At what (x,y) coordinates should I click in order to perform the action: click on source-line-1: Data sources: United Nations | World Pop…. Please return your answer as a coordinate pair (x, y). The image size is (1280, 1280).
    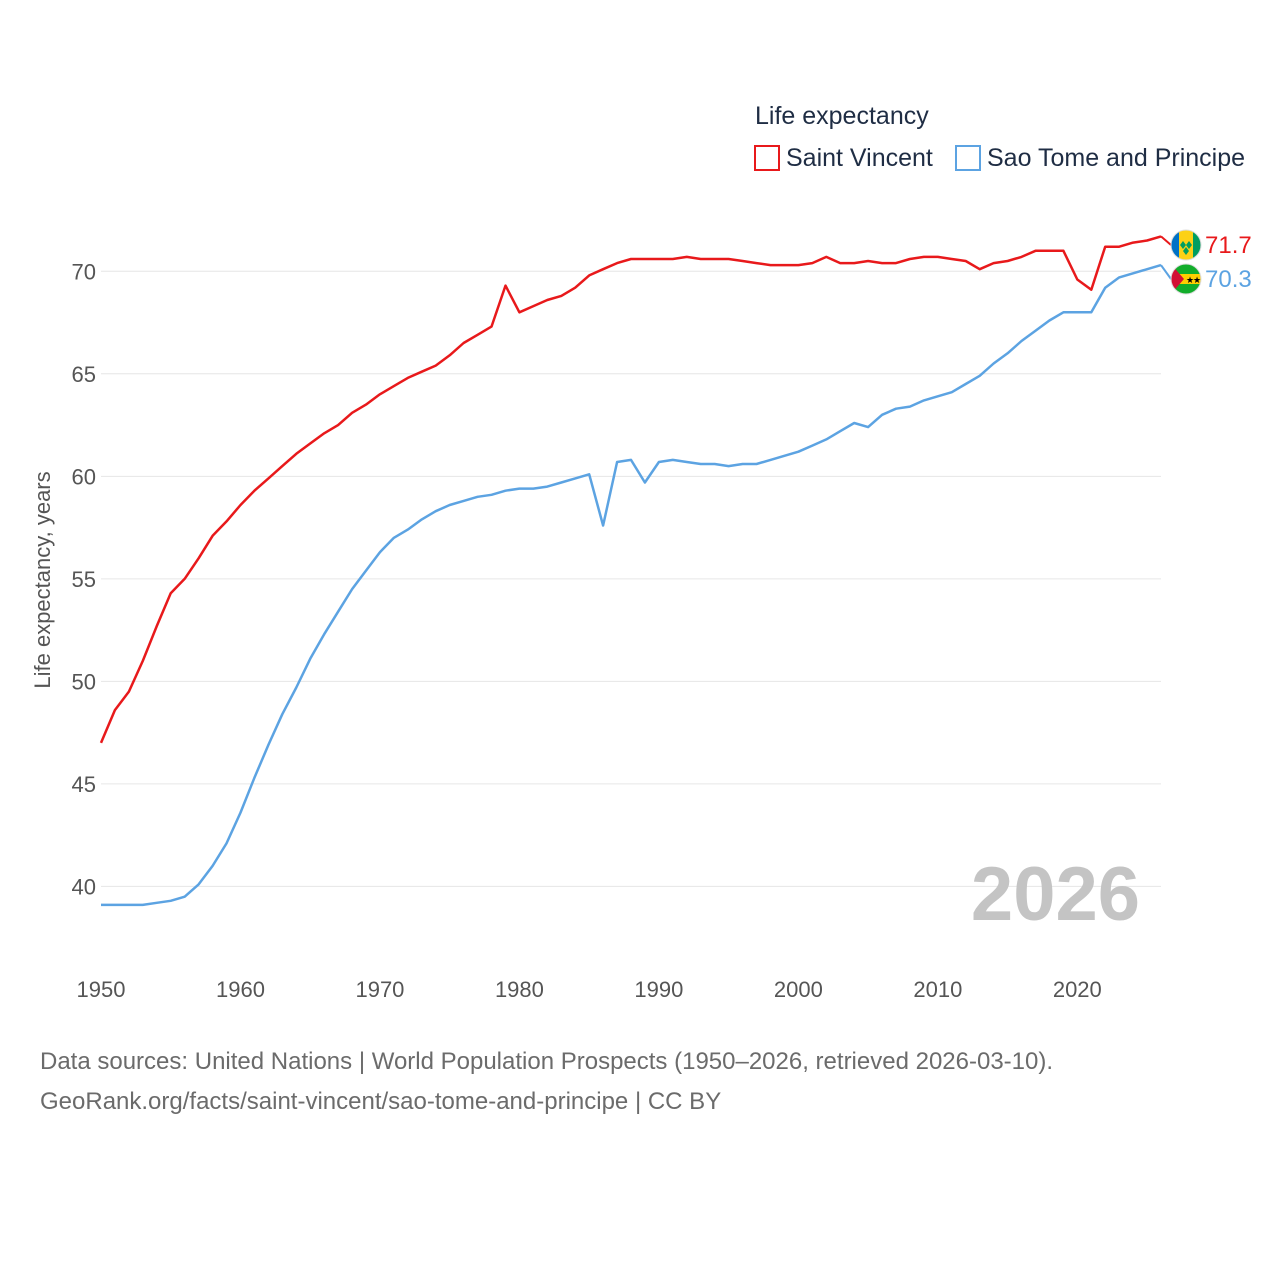
    Looking at the image, I should click on (547, 1061).